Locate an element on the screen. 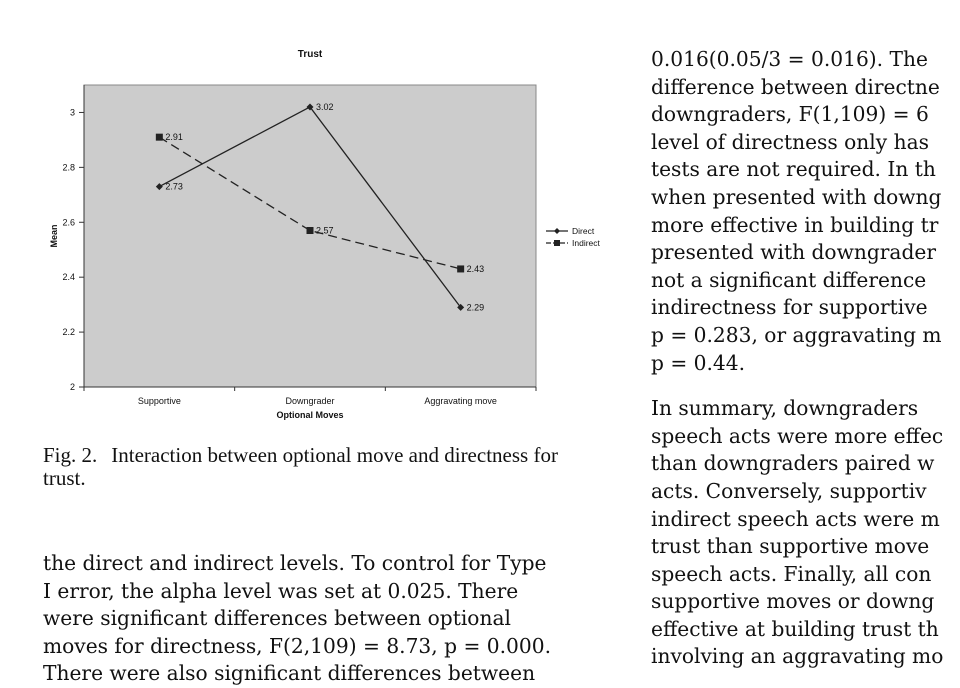 This screenshot has width=960, height=688. data-label-direct: 3.02 is located at coordinates (325, 107).